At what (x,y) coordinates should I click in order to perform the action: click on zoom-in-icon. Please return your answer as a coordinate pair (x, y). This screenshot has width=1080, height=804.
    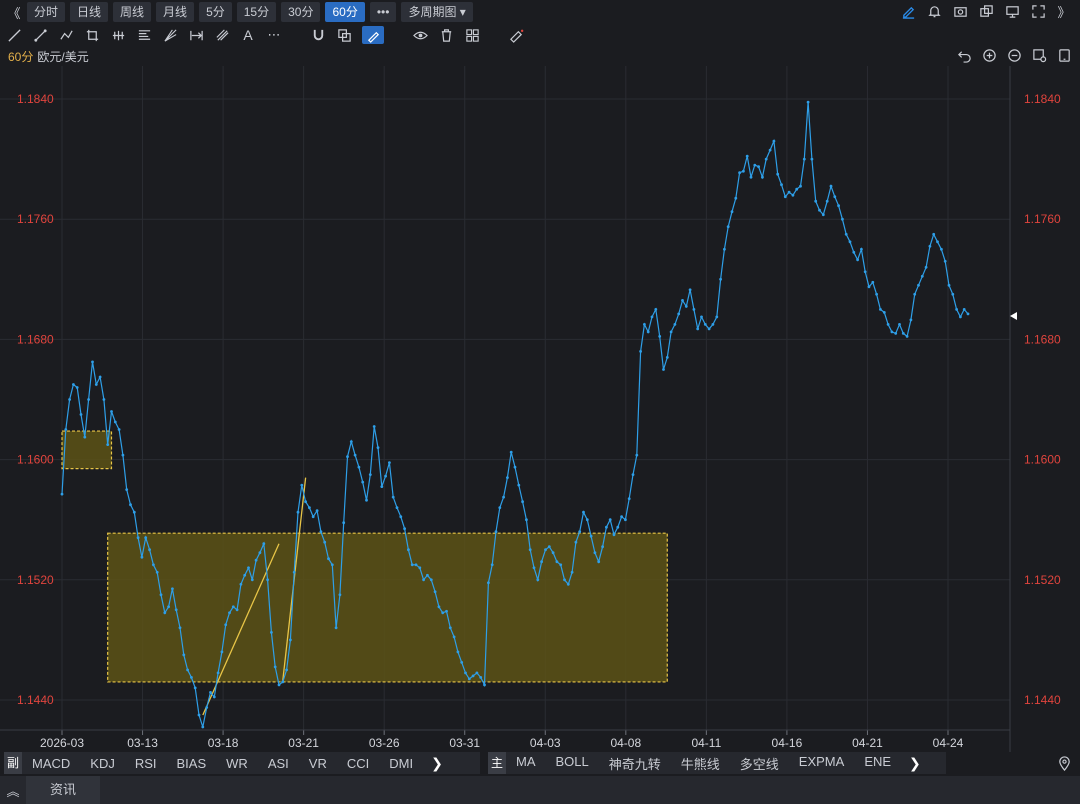
    Looking at the image, I should click on (989, 55).